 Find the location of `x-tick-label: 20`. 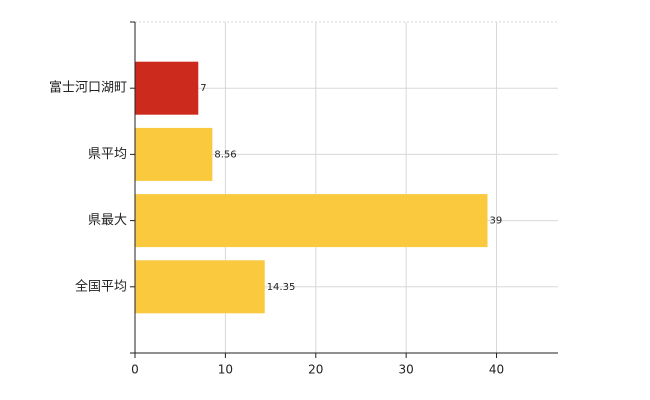

x-tick-label: 20 is located at coordinates (315, 370).